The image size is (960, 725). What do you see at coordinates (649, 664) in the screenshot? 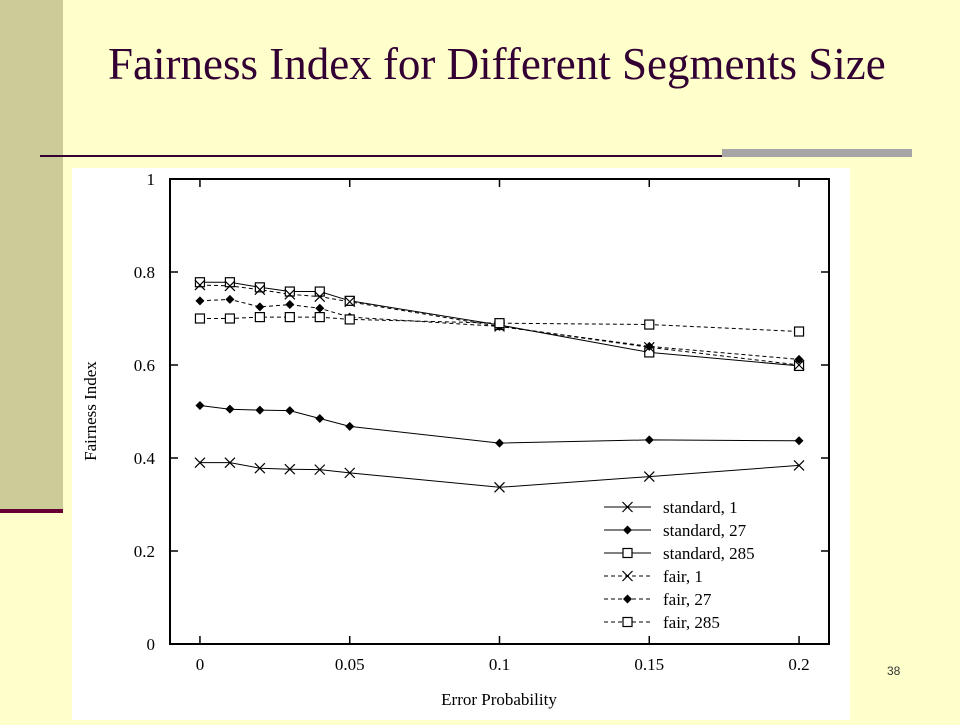
I see `x-tick-label: 0.15` at bounding box center [649, 664].